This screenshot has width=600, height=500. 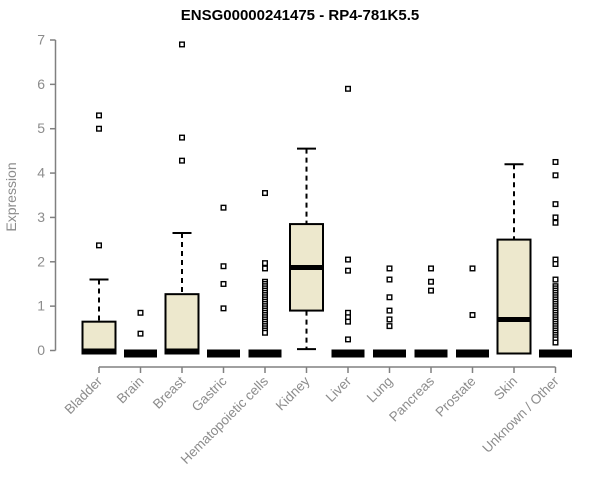 I want to click on x-tick-label: Liver, so click(x=339, y=389).